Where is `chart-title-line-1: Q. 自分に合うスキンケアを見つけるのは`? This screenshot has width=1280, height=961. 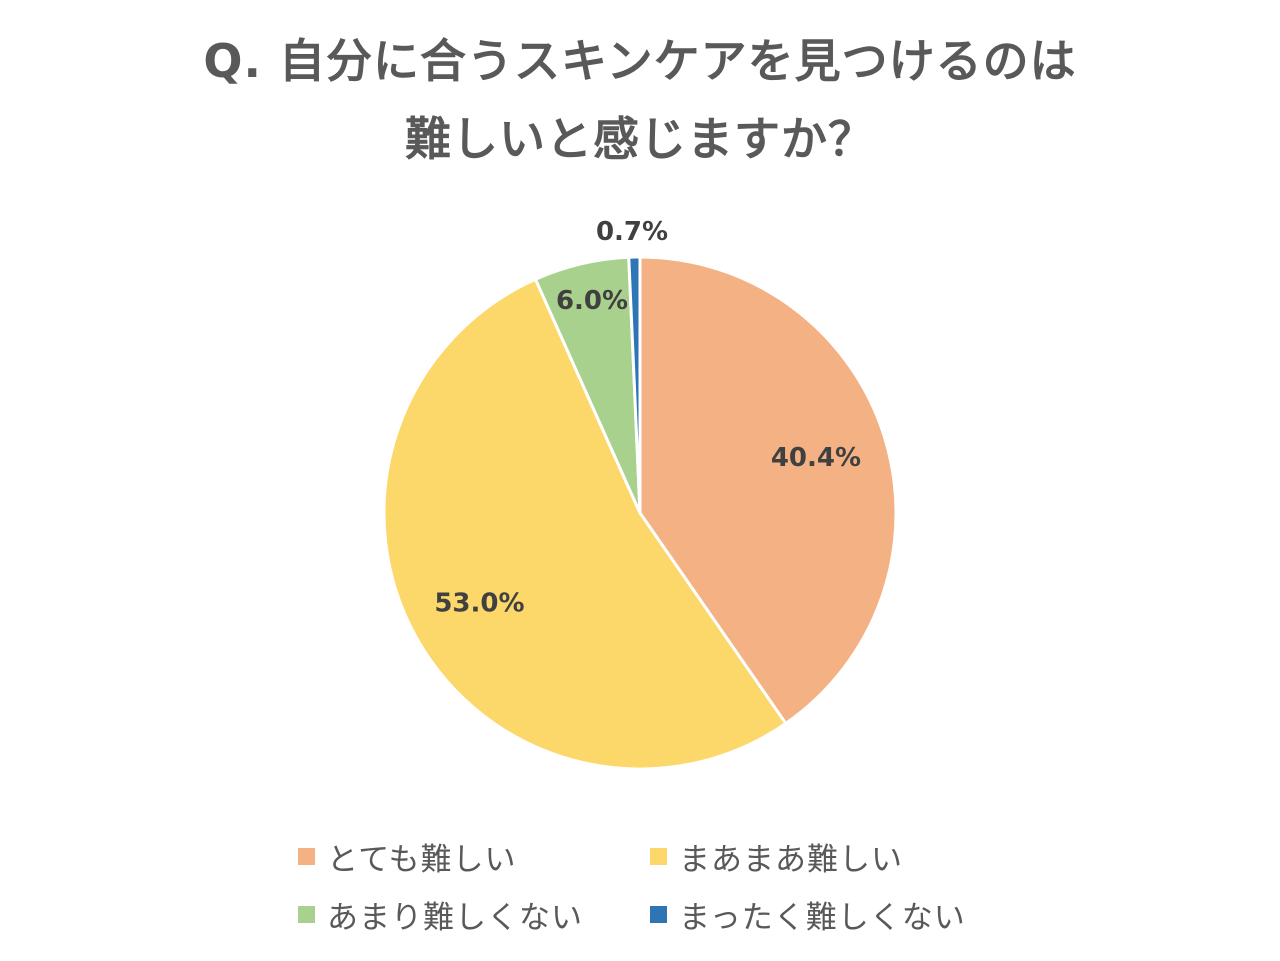
chart-title-line-1: Q. 自分に合うスキンケアを見つけるのは is located at coordinates (640, 61).